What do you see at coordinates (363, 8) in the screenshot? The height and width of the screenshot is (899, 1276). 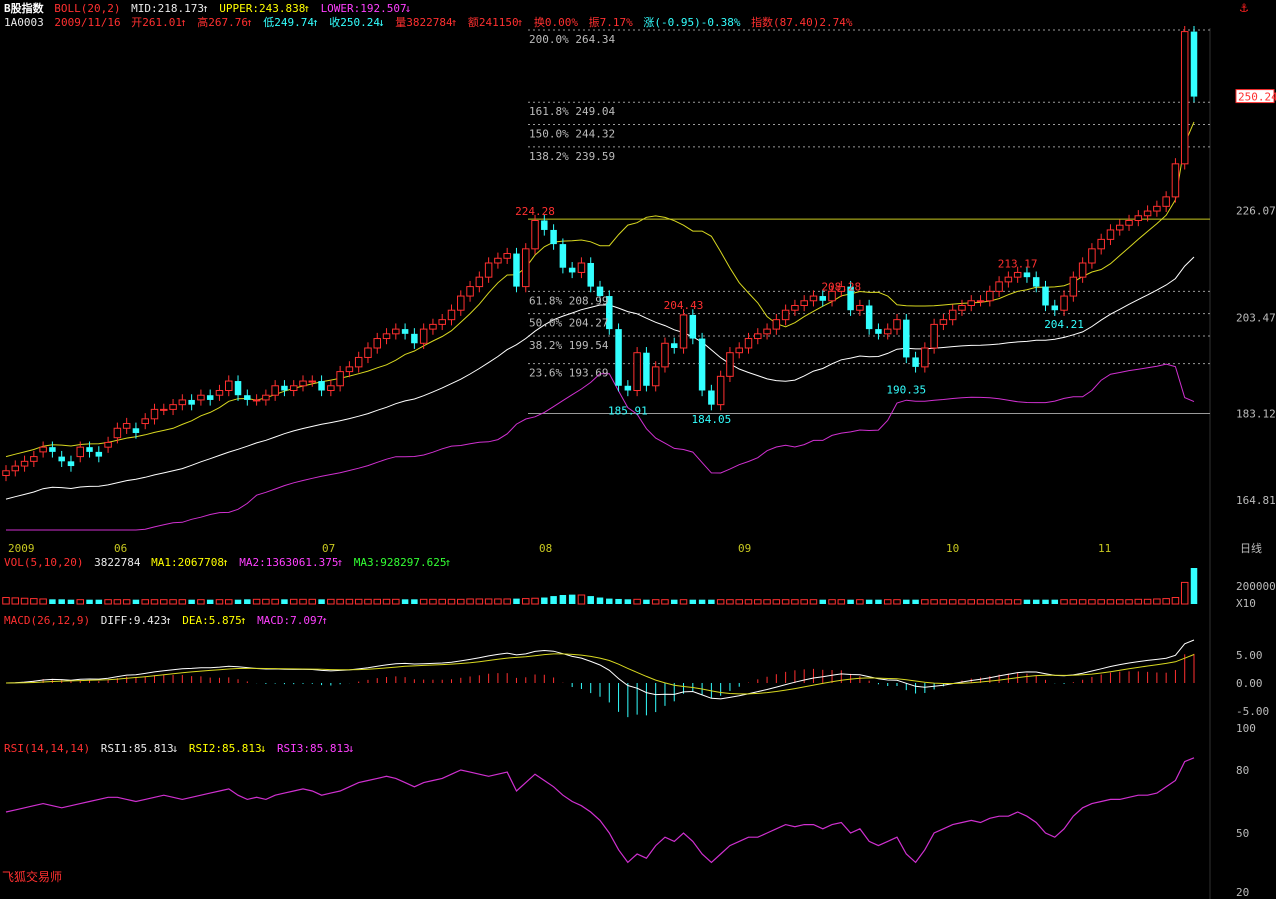 I see `boll-lower: LOWER:192.507` at bounding box center [363, 8].